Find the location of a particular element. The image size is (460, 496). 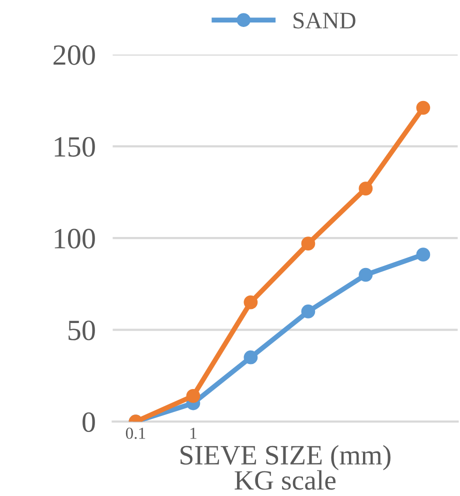

x-axis-title: SIEVE SIZE (mm) KG scale is located at coordinates (285, 467).